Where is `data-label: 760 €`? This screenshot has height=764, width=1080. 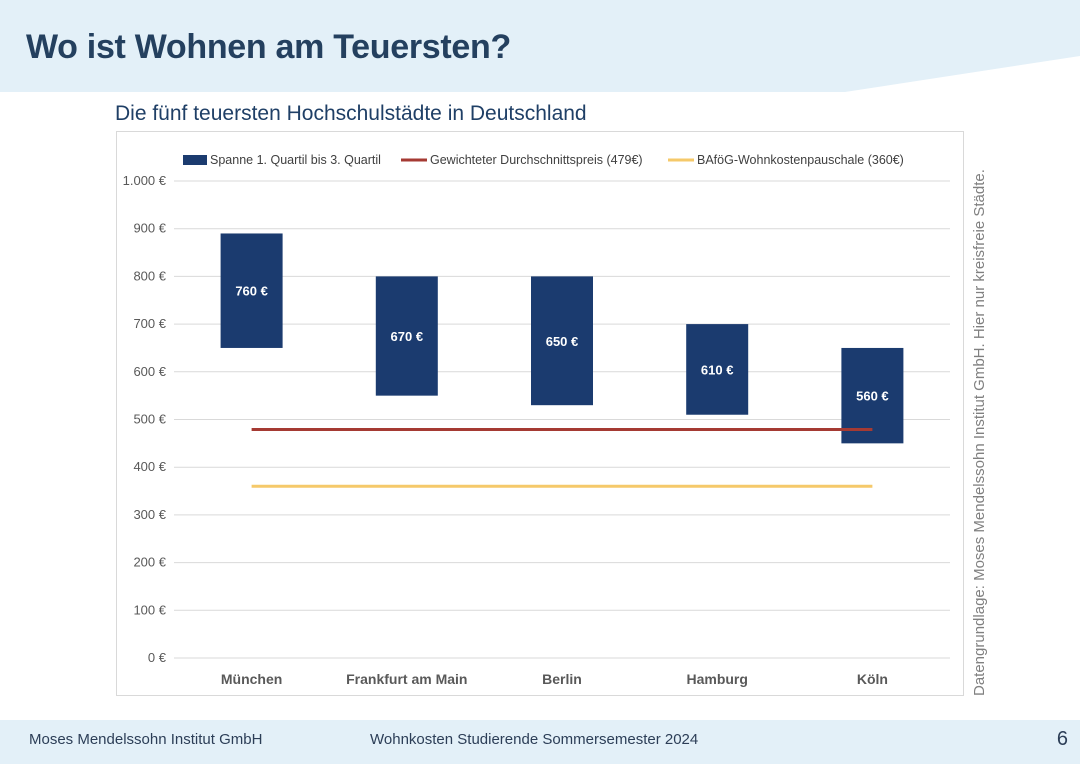
data-label: 760 € is located at coordinates (251, 291).